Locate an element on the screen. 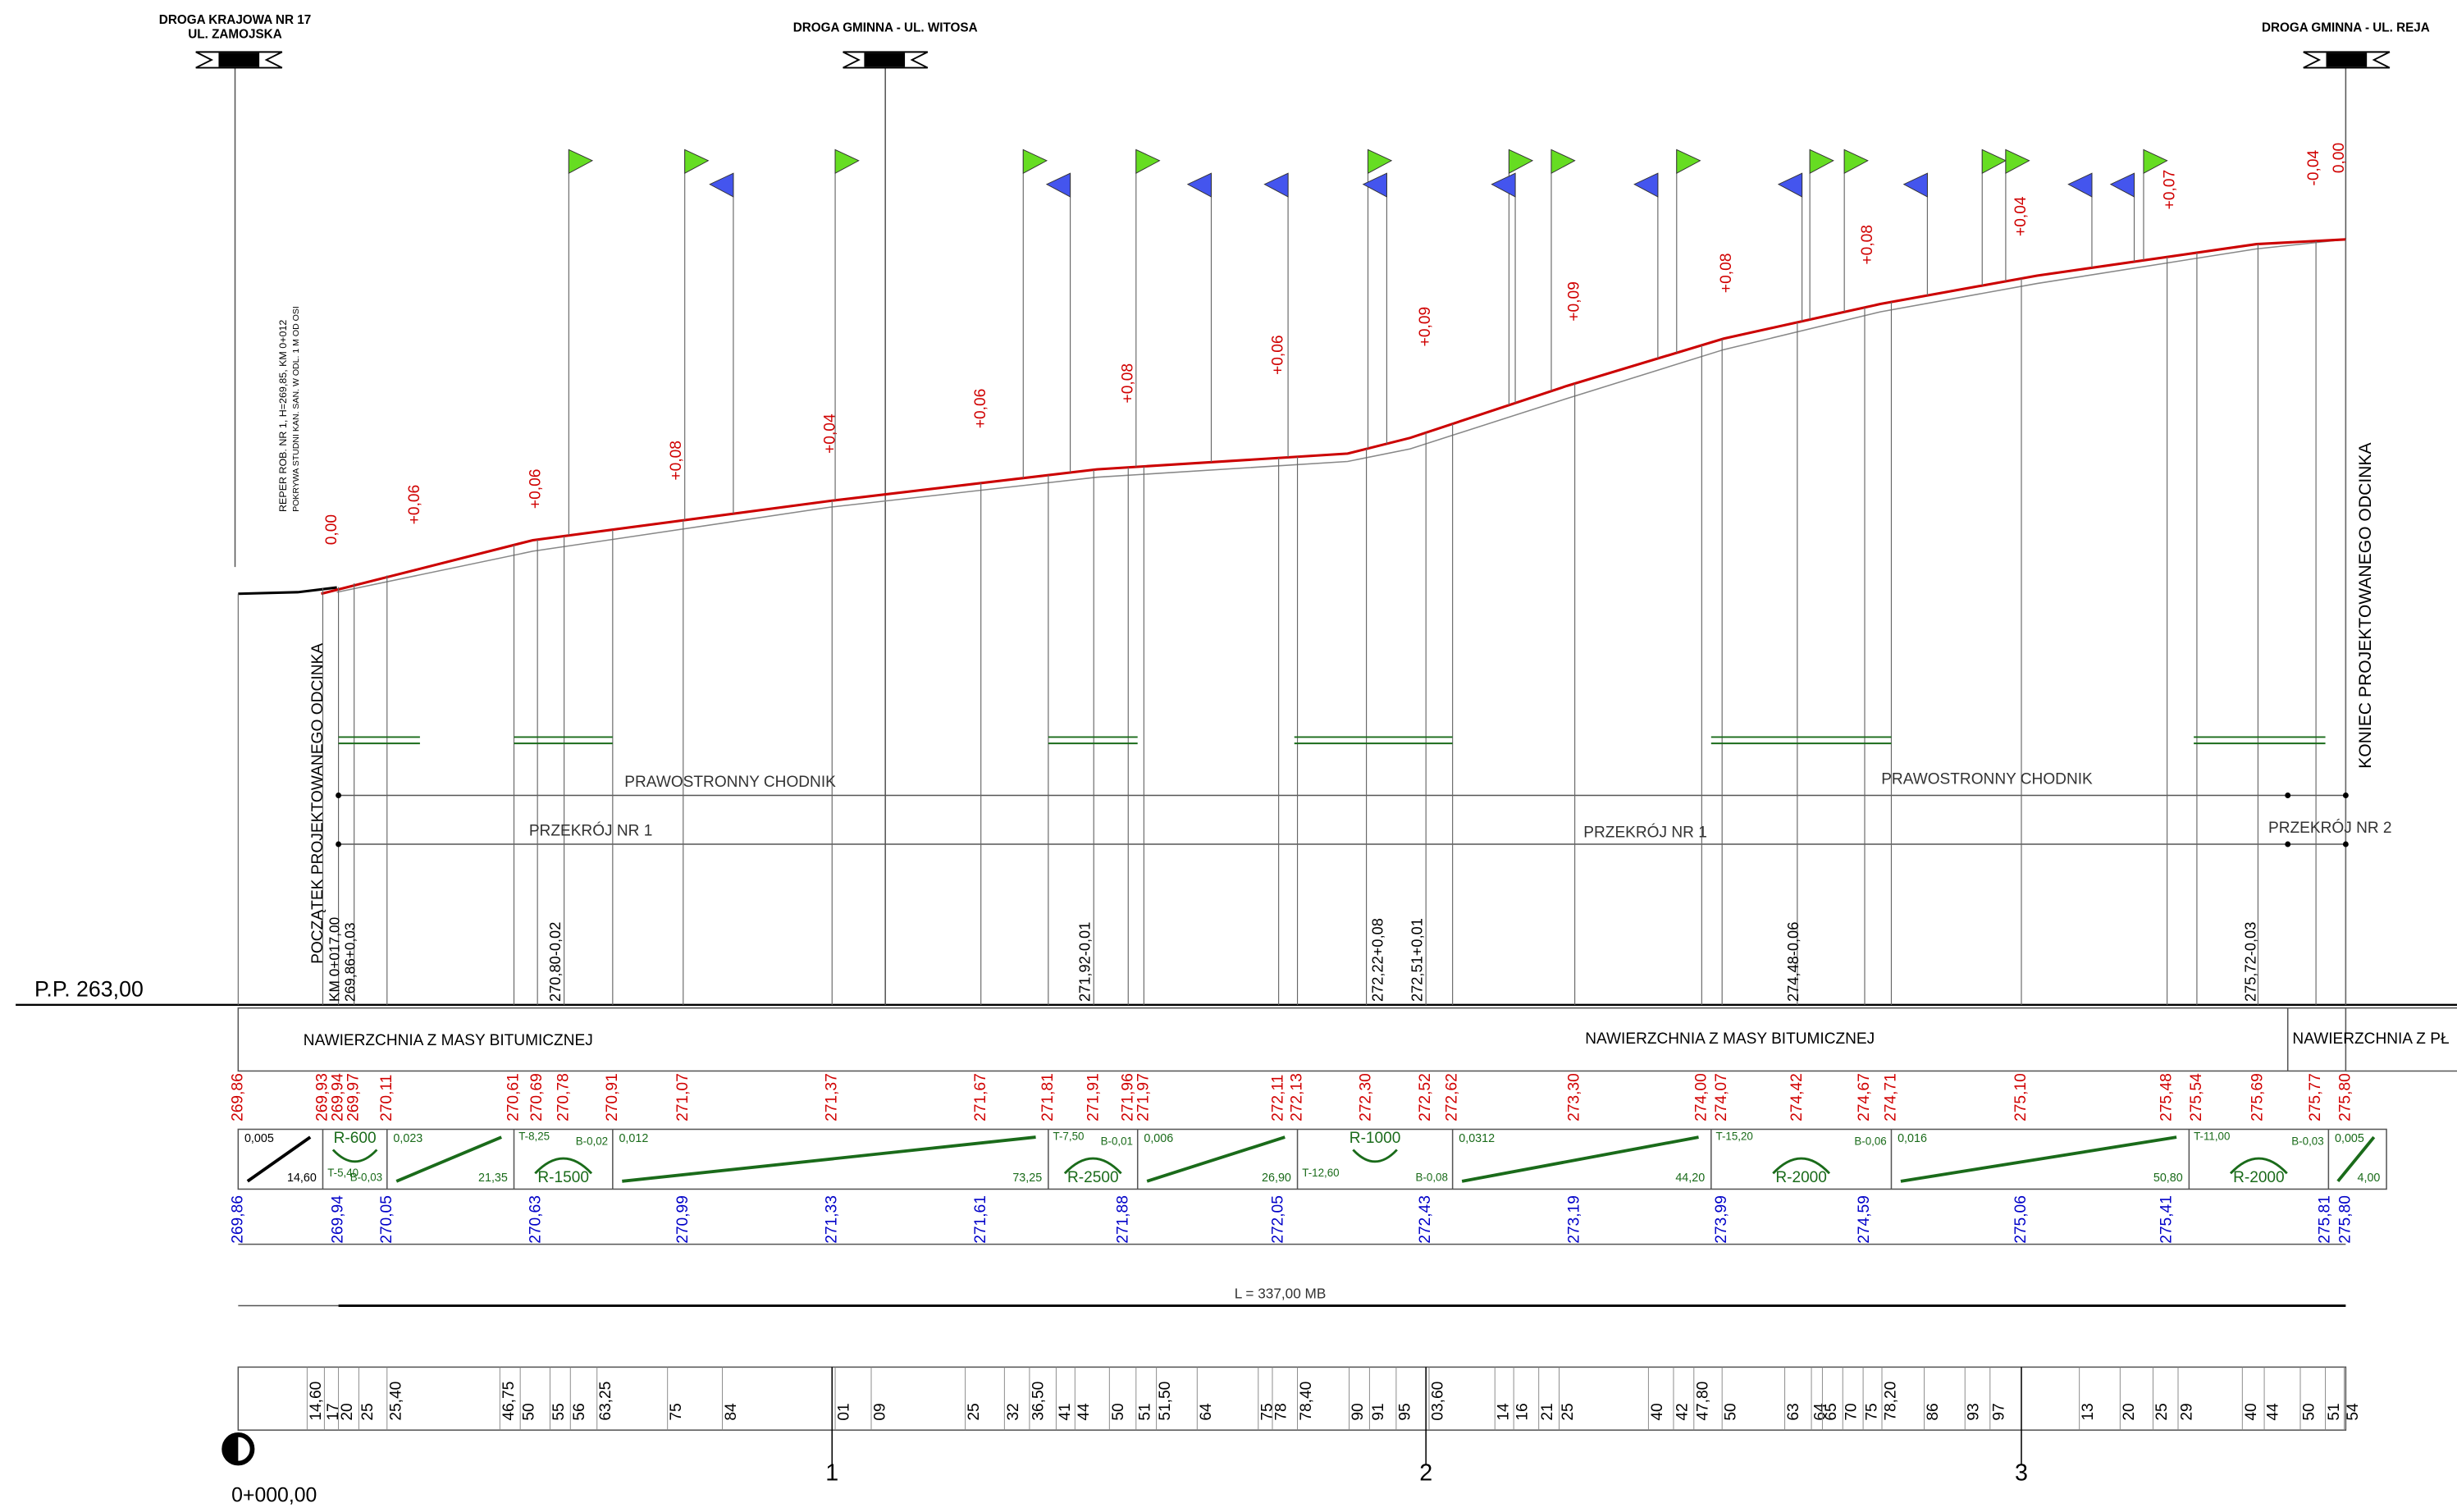  design-elevation: 275,54 is located at coordinates (2196, 1097).